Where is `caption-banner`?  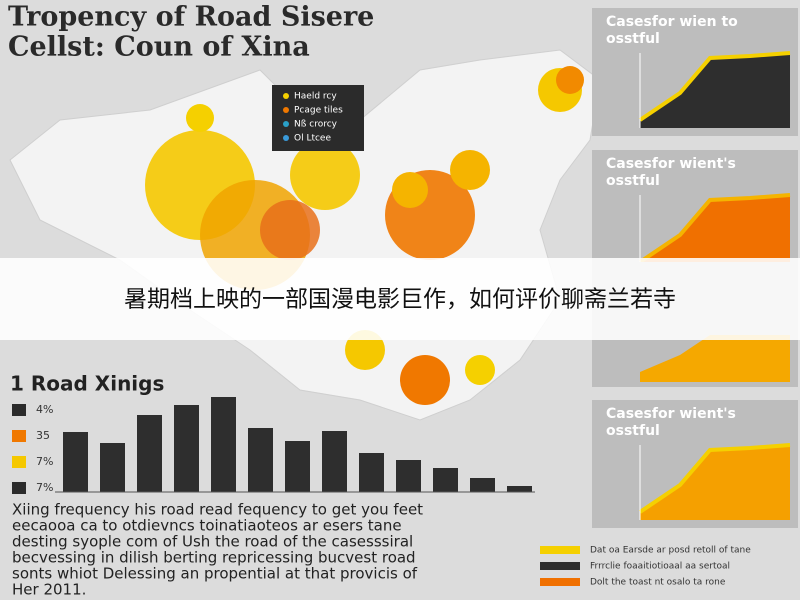
caption-banner is located at coordinates (400, 299).